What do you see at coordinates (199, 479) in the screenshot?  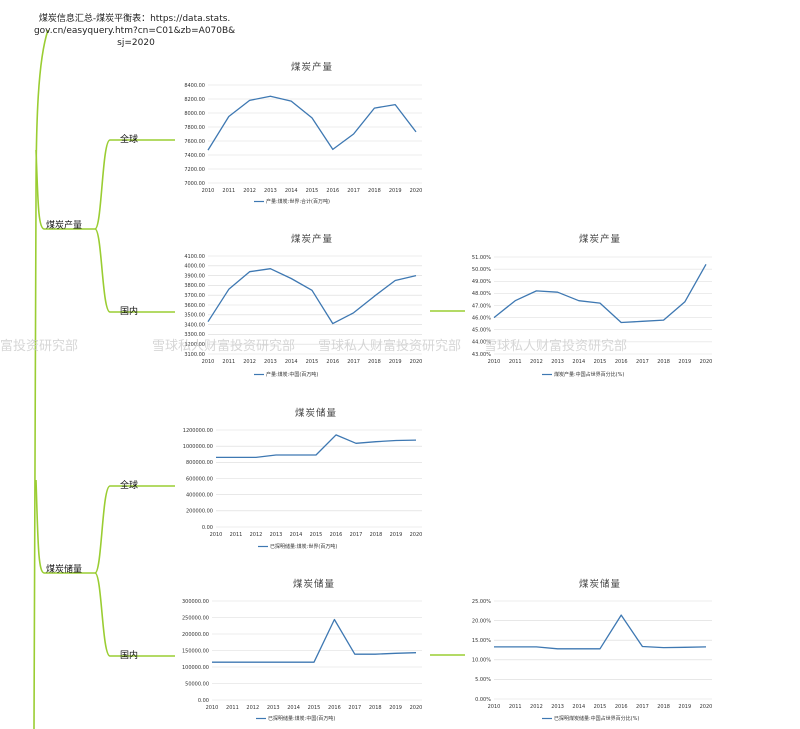 I see `y-tick-label: 600000.00` at bounding box center [199, 479].